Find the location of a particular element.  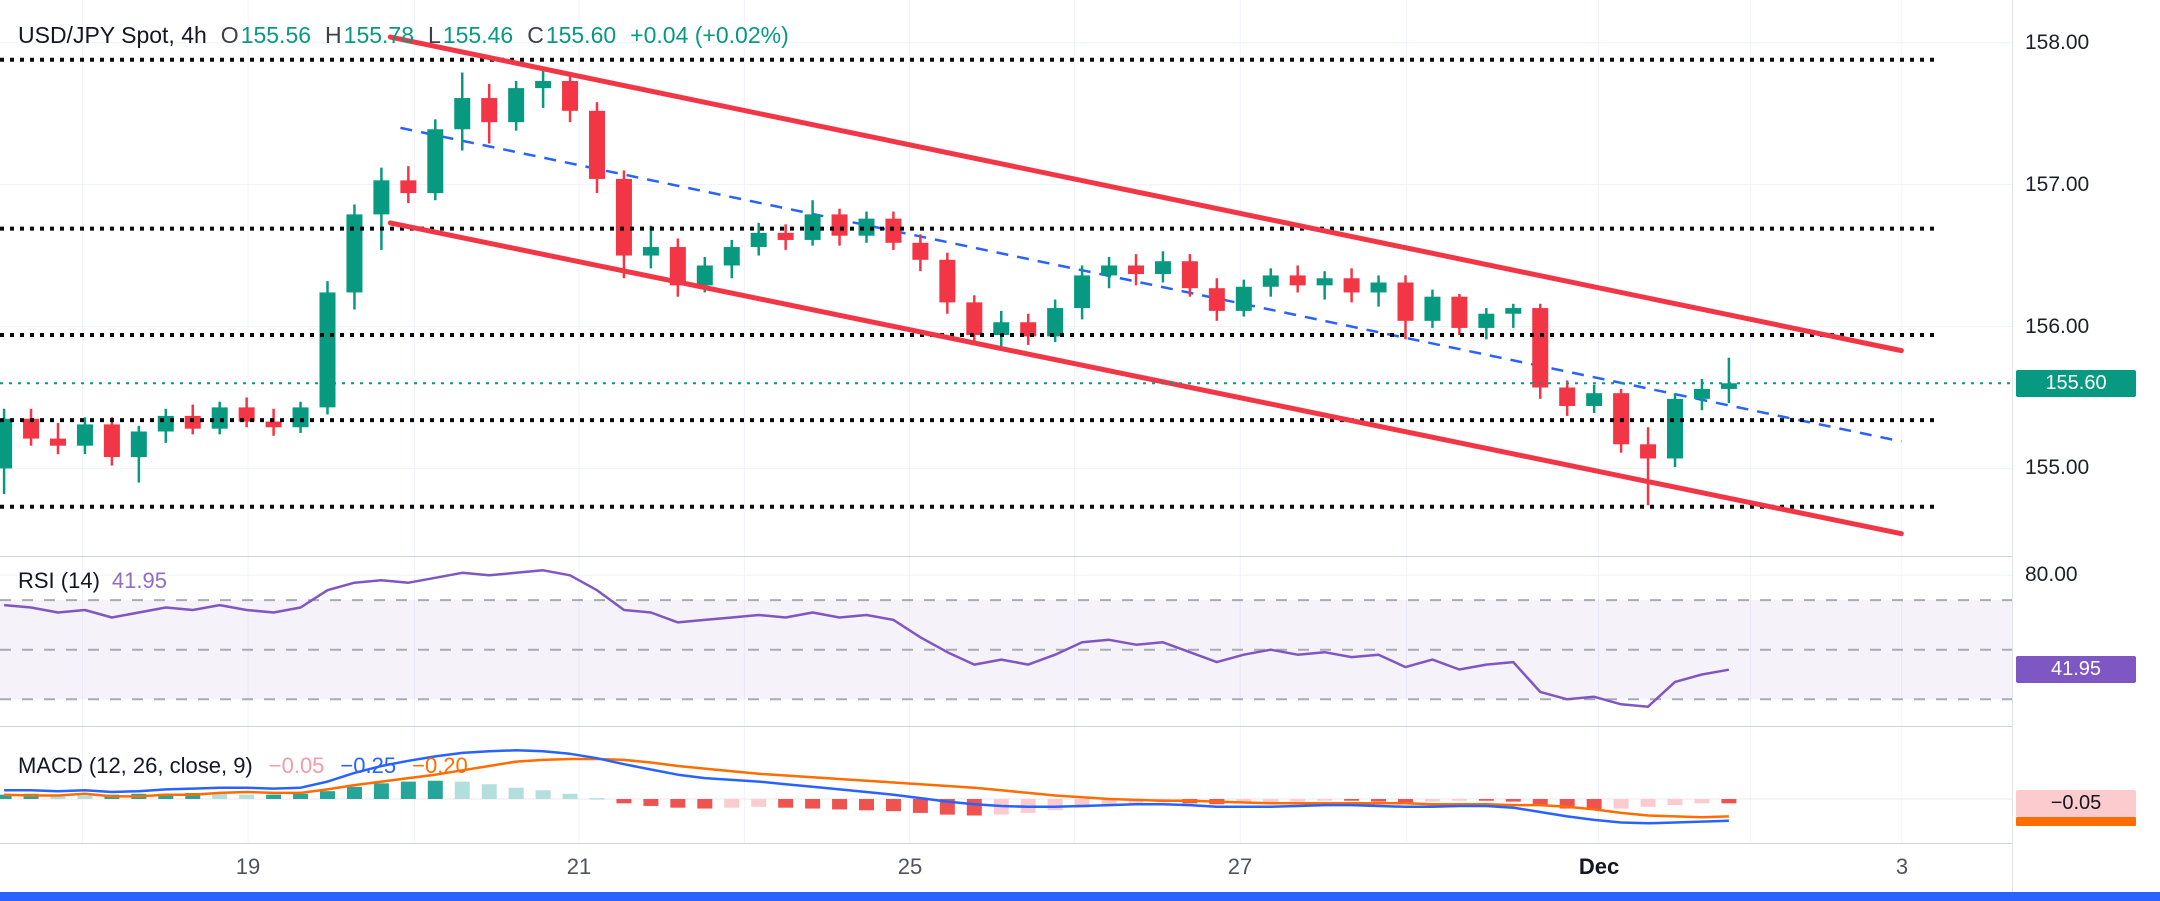

last-price-badge: 155.60 is located at coordinates (2076, 383).